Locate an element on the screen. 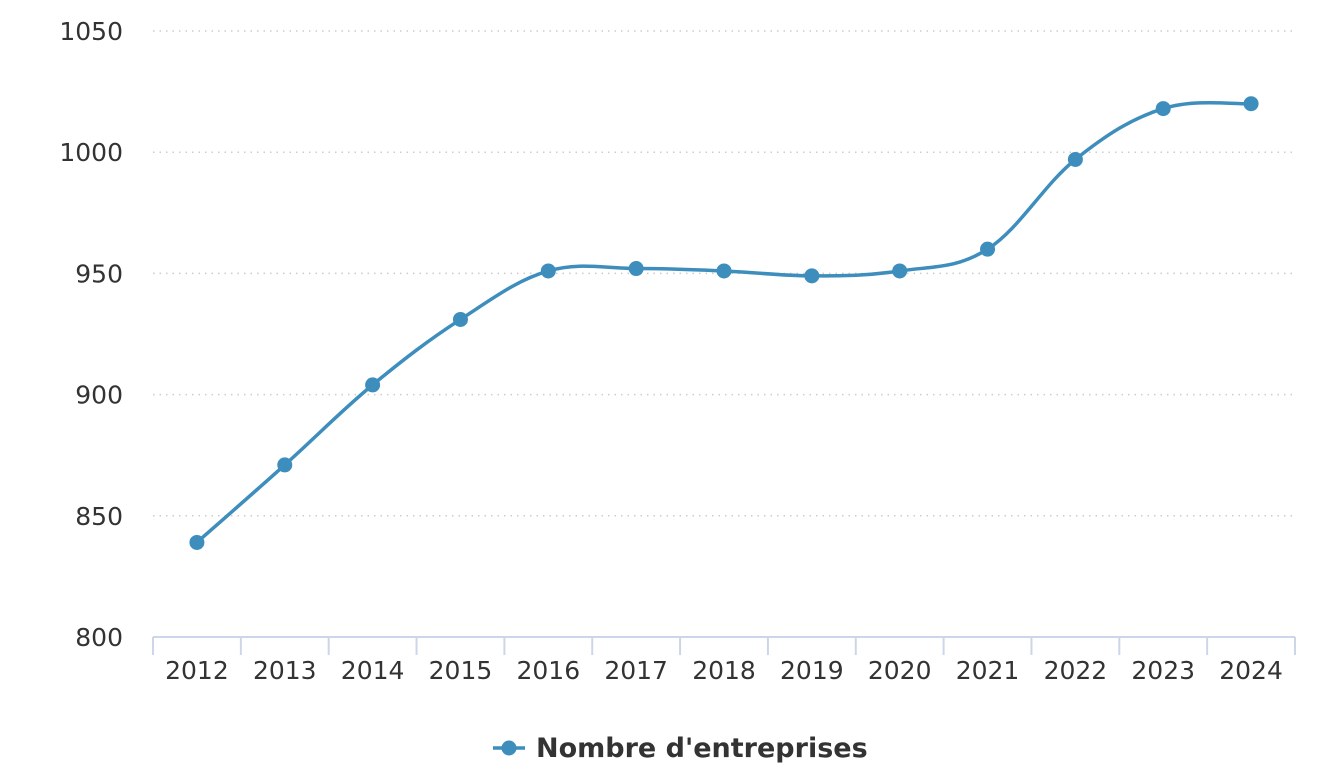 The width and height of the screenshot is (1342, 778). x-tick-label: 2023 is located at coordinates (1163, 670).